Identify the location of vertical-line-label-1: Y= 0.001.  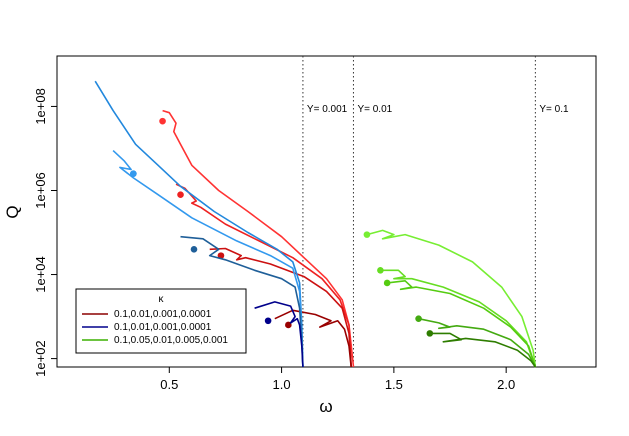
(327, 109).